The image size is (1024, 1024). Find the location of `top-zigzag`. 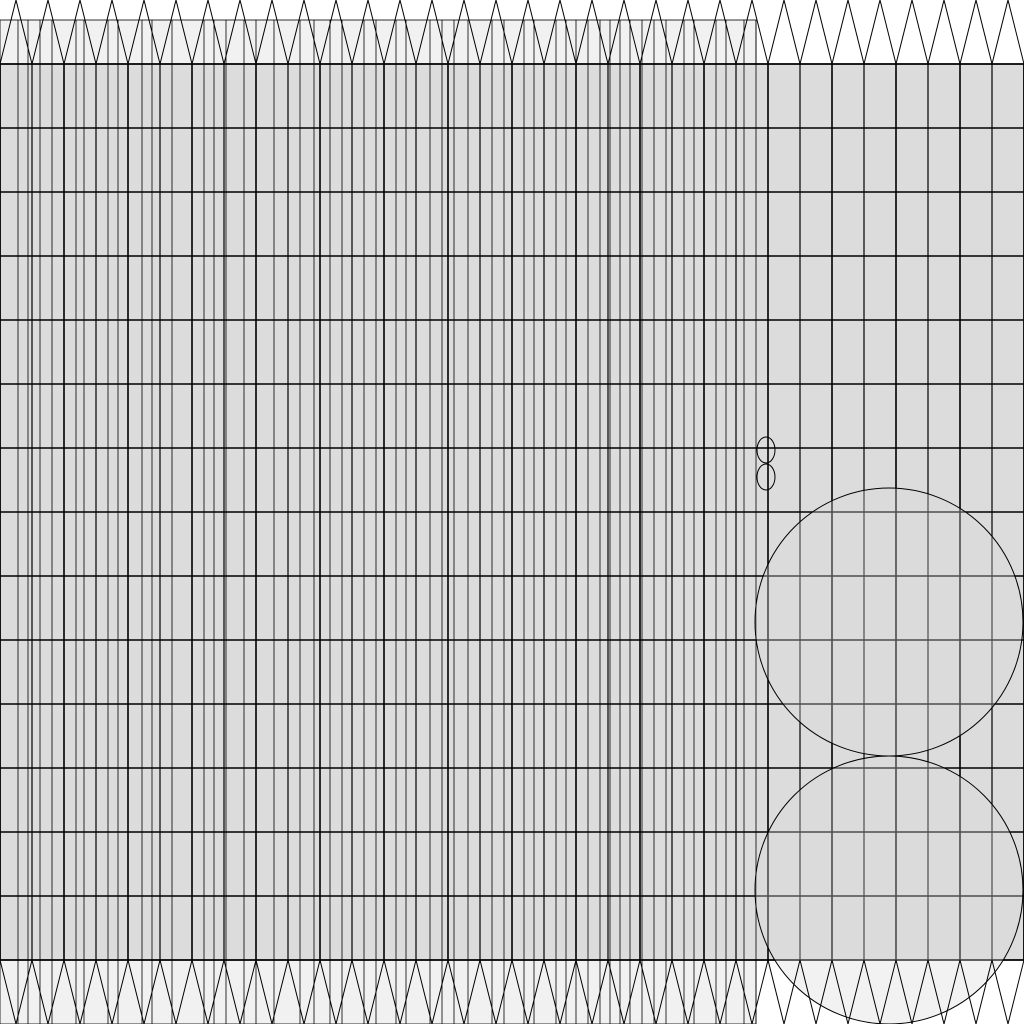

top-zigzag is located at coordinates (512, 32).